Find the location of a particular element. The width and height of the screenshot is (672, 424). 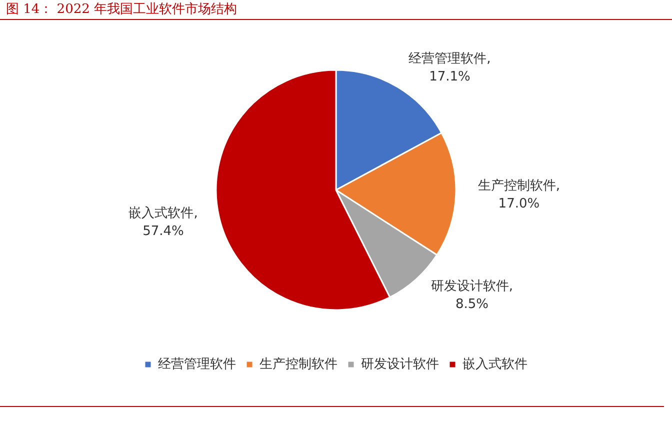

chart-title: 图 14： 2022 年我国工业软件市场结构 is located at coordinates (336, 10).